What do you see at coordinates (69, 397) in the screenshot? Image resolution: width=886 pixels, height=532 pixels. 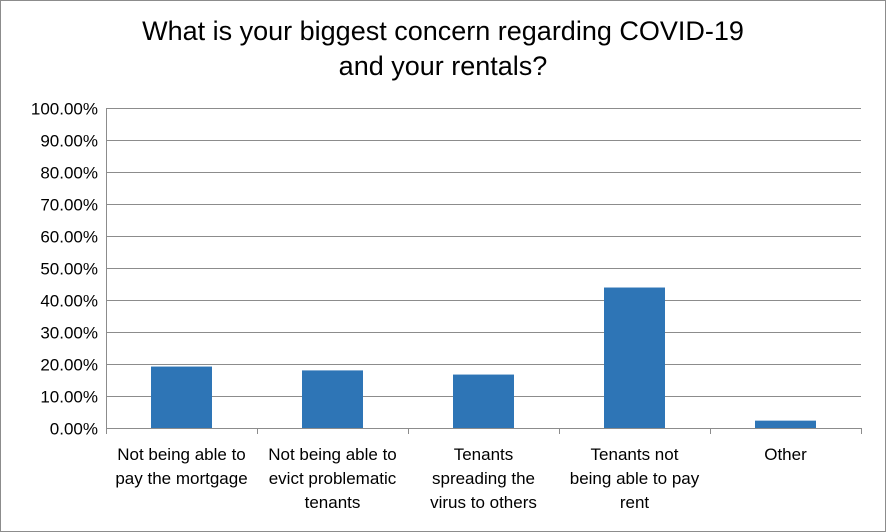 I see `y-tick-label: 10.00%` at bounding box center [69, 397].